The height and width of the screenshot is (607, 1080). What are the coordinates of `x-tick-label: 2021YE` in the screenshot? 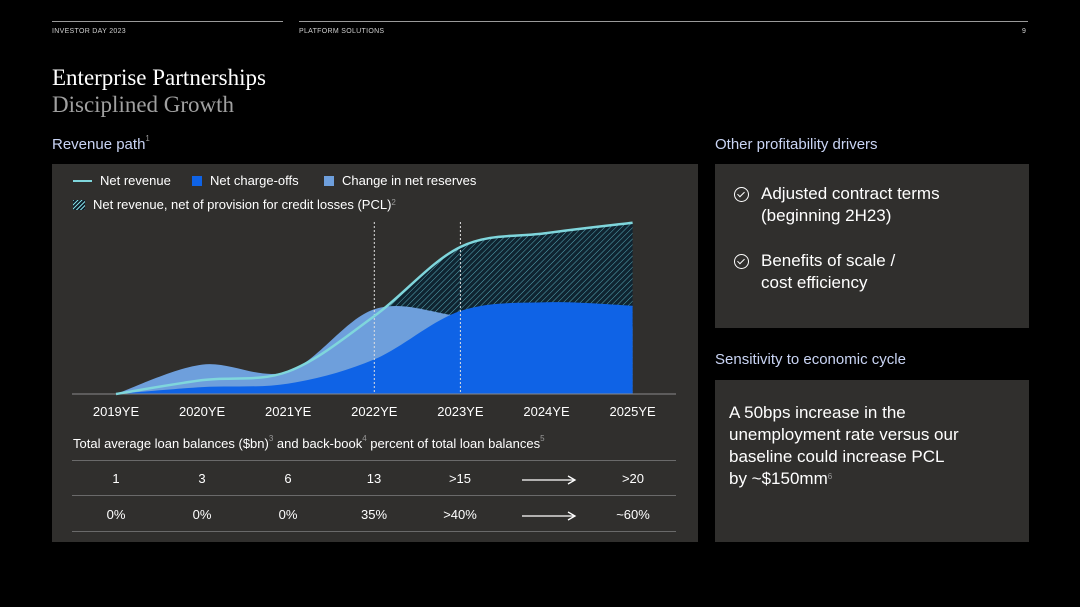 It's located at (288, 411).